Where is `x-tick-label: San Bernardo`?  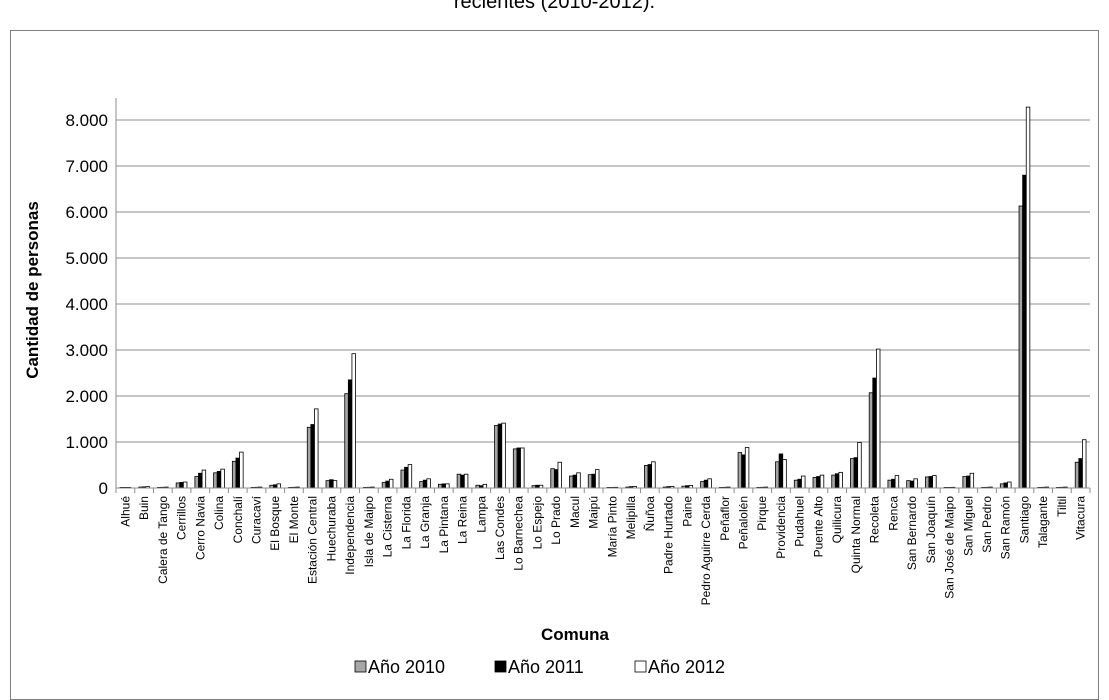
x-tick-label: San Bernardo is located at coordinates (912, 533).